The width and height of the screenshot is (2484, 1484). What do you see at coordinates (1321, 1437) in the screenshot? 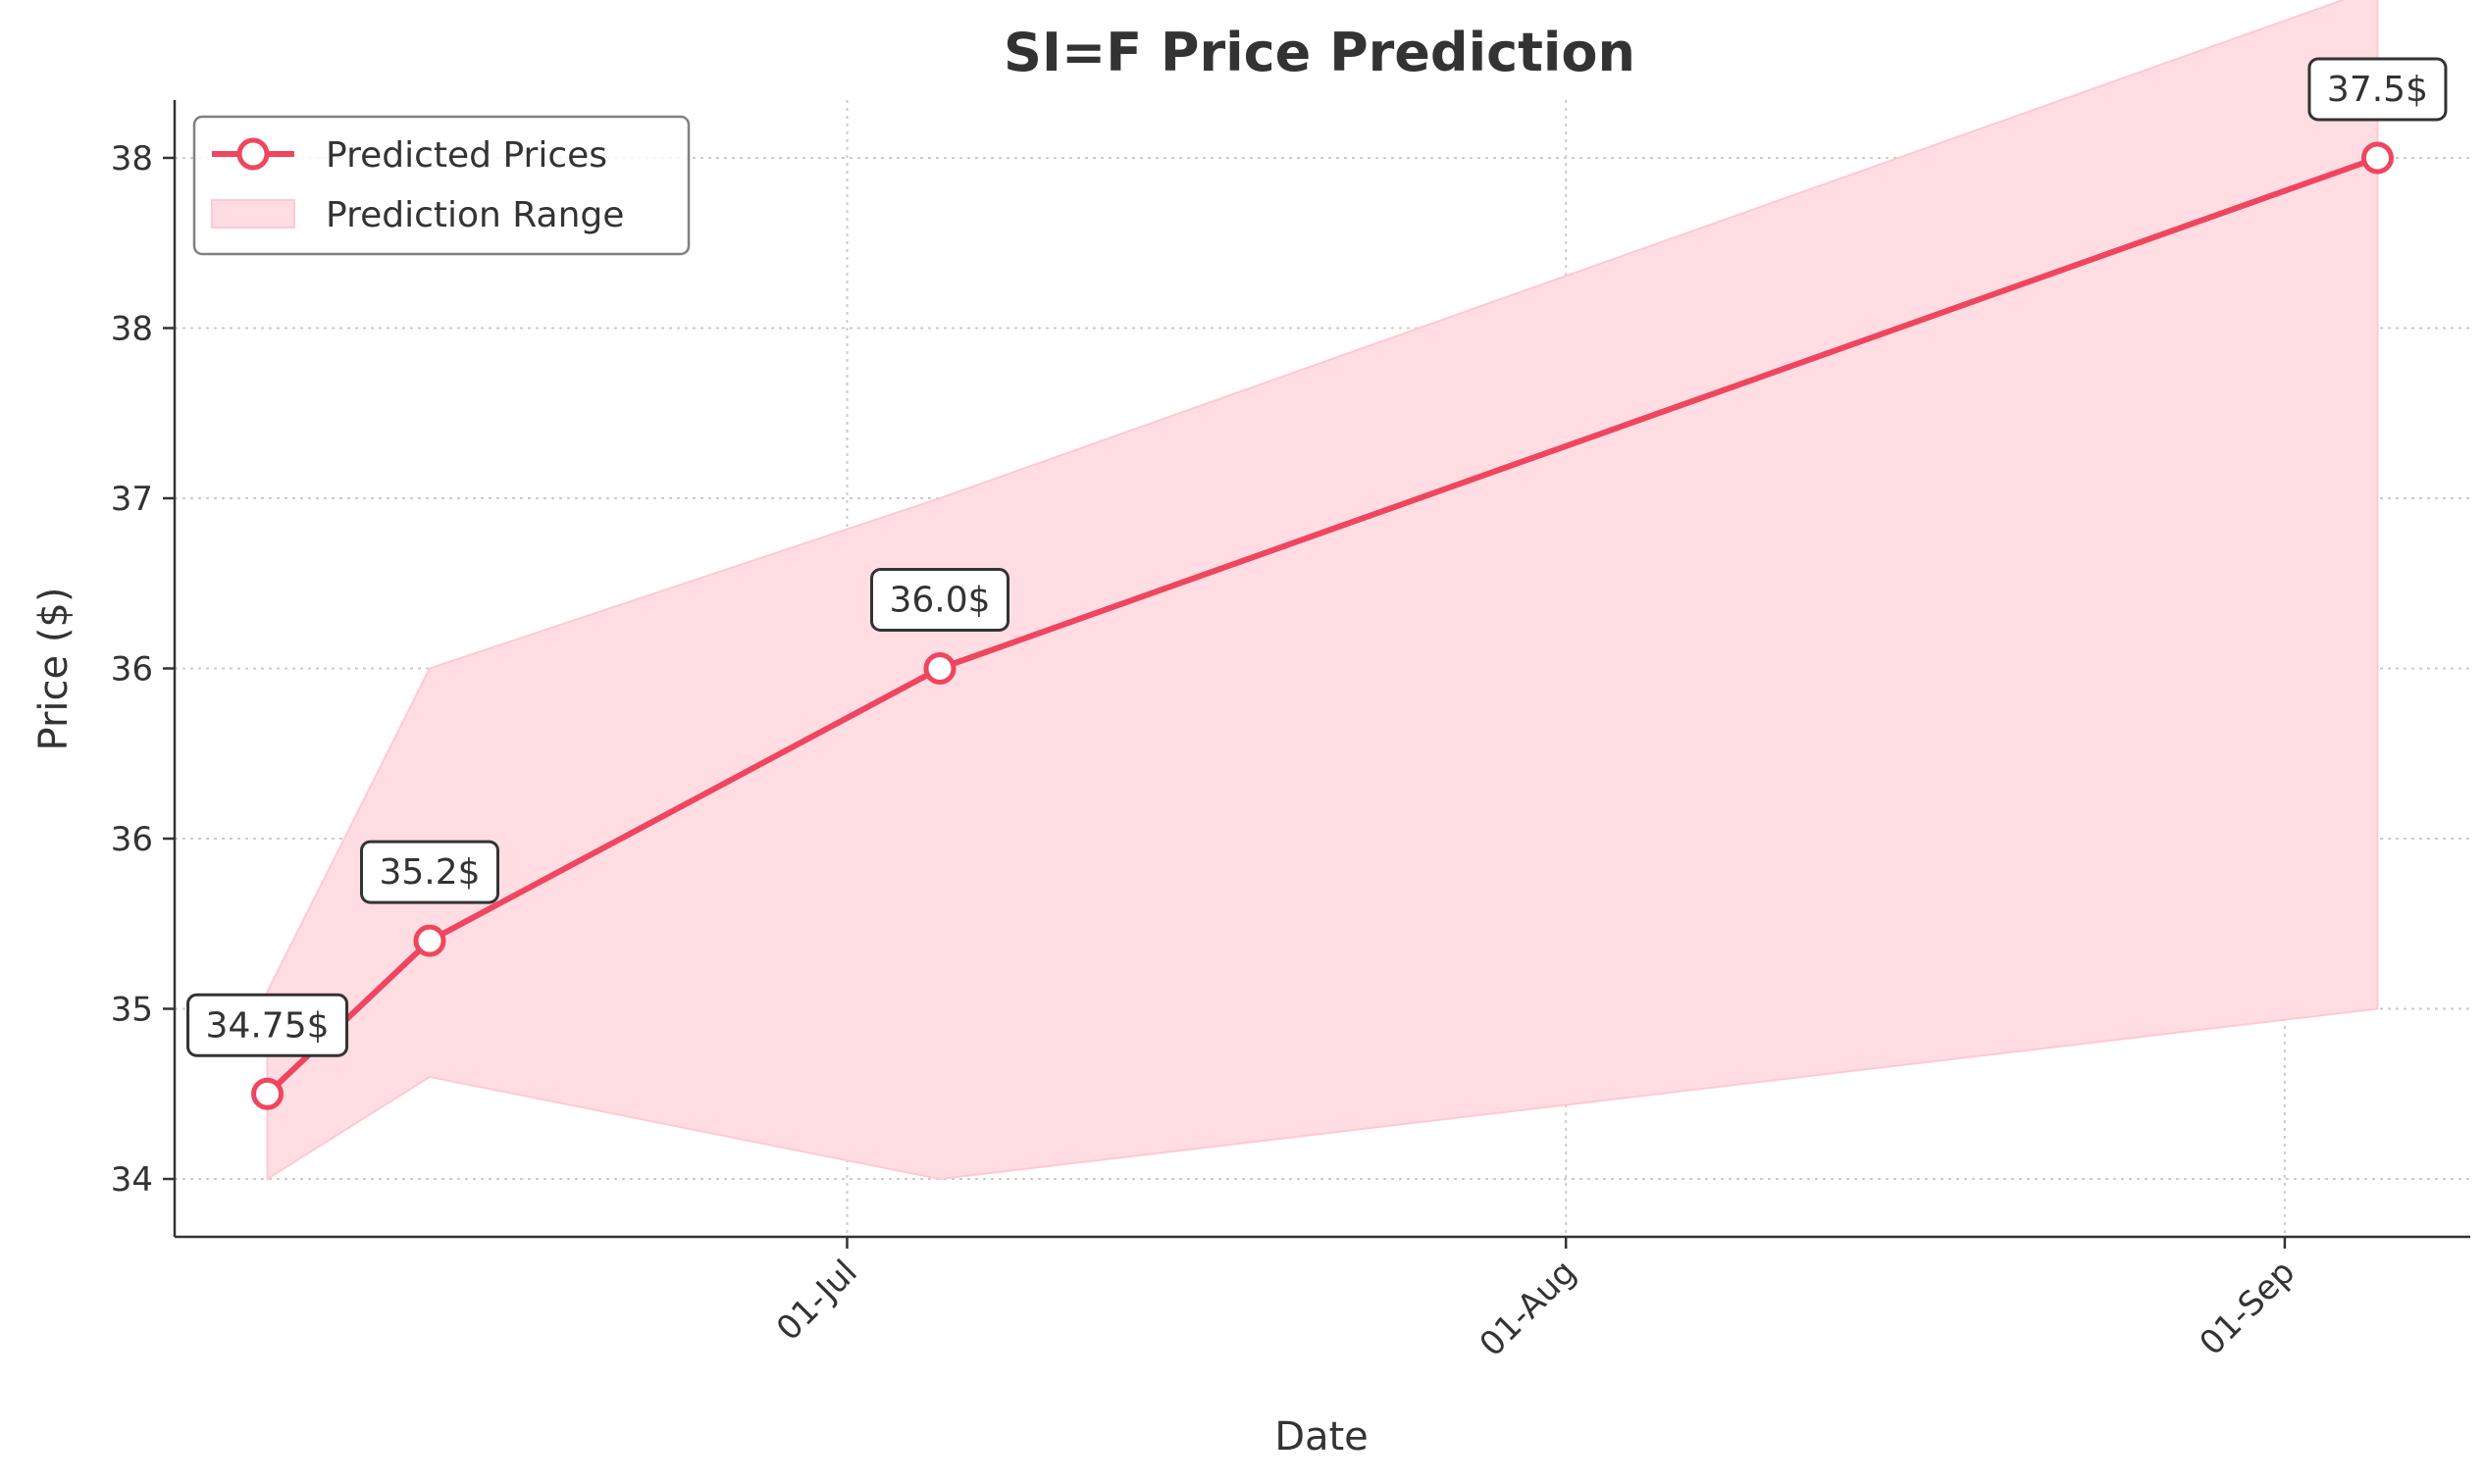
I see `x-axis-title: Date` at bounding box center [1321, 1437].